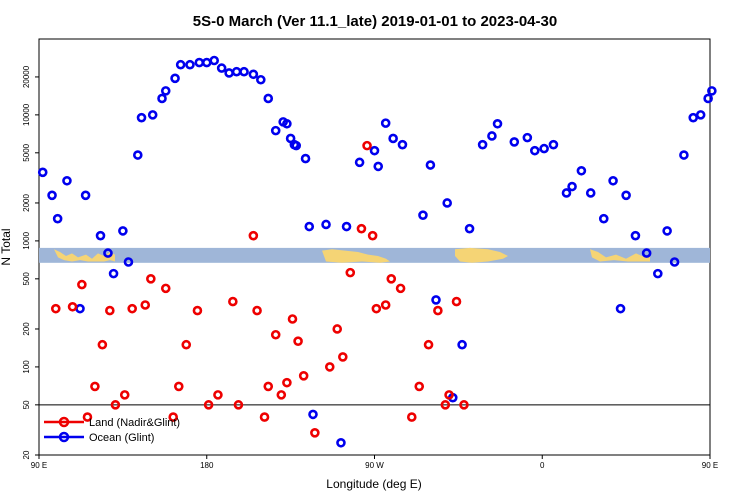  I want to click on map-landmass-asia-repeat, so click(620, 255).